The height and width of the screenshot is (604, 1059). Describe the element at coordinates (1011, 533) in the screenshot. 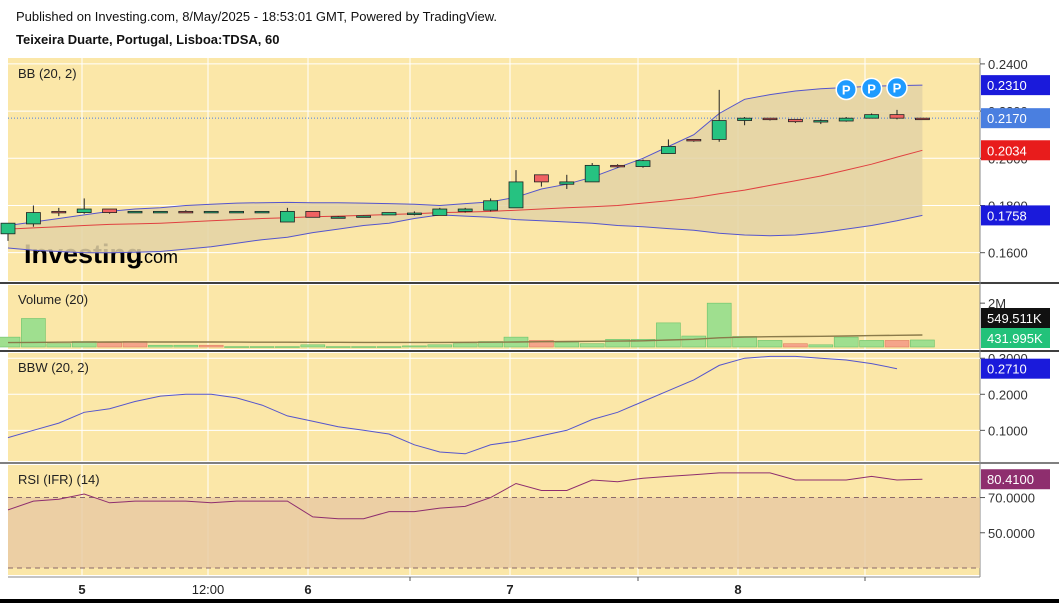

I see `rsi-tick-label: 50.0000` at that location.